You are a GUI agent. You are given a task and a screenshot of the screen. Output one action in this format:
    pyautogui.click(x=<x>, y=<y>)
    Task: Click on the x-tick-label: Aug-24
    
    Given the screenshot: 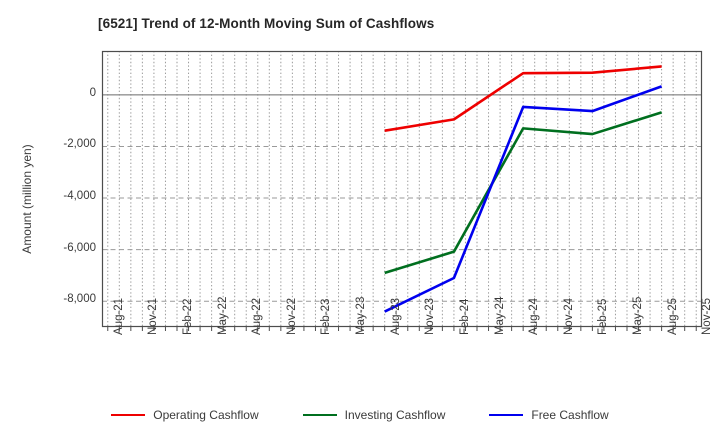 What is the action you would take?
    pyautogui.click(x=534, y=316)
    